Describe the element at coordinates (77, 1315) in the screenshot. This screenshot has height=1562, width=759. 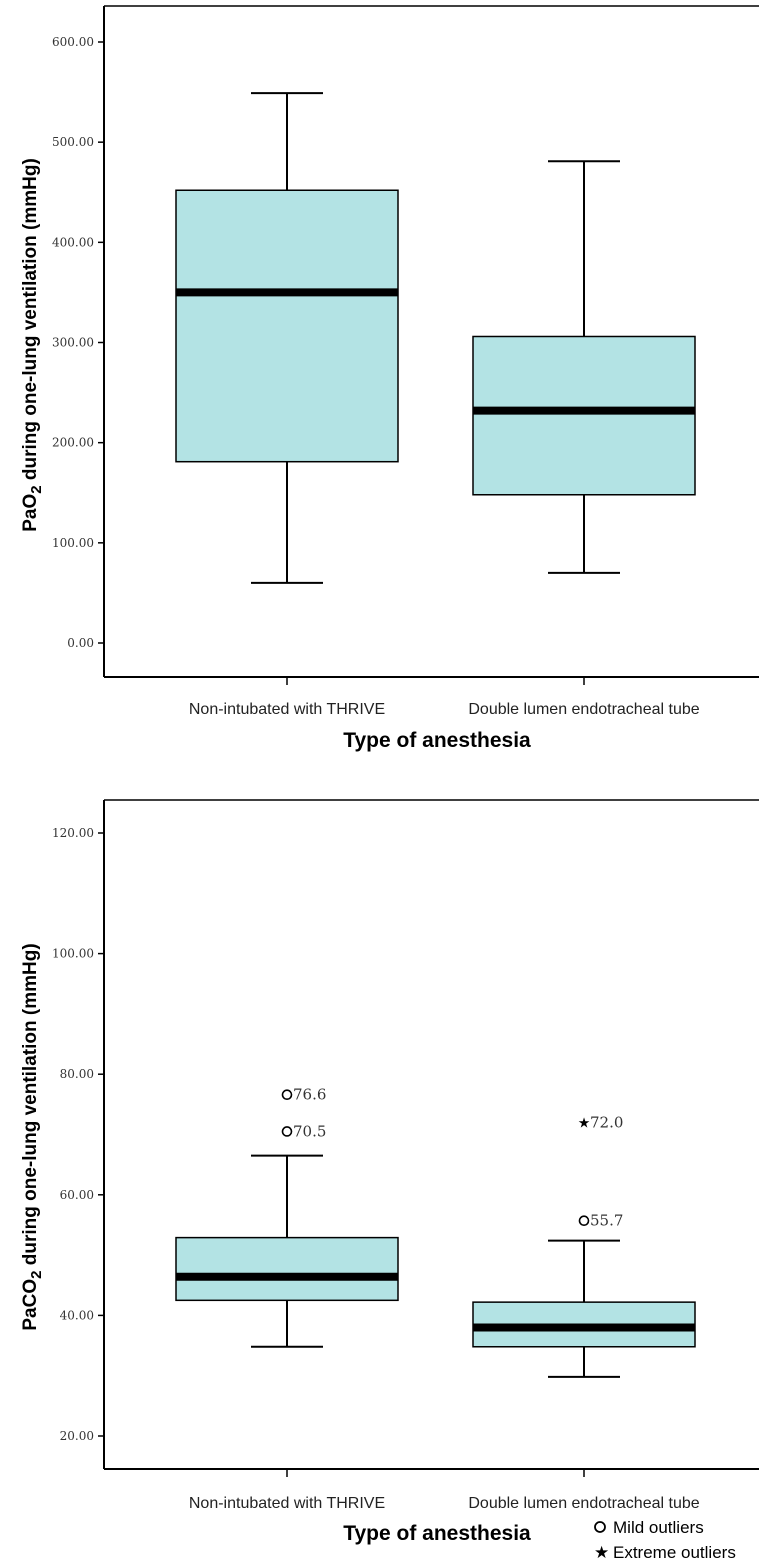
I see `y-tick-label: 40.00` at that location.